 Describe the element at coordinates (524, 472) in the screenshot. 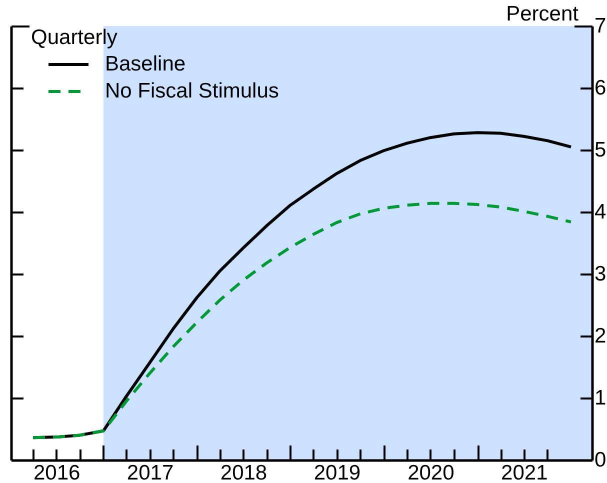

I see `x-tick-label: 2021` at that location.